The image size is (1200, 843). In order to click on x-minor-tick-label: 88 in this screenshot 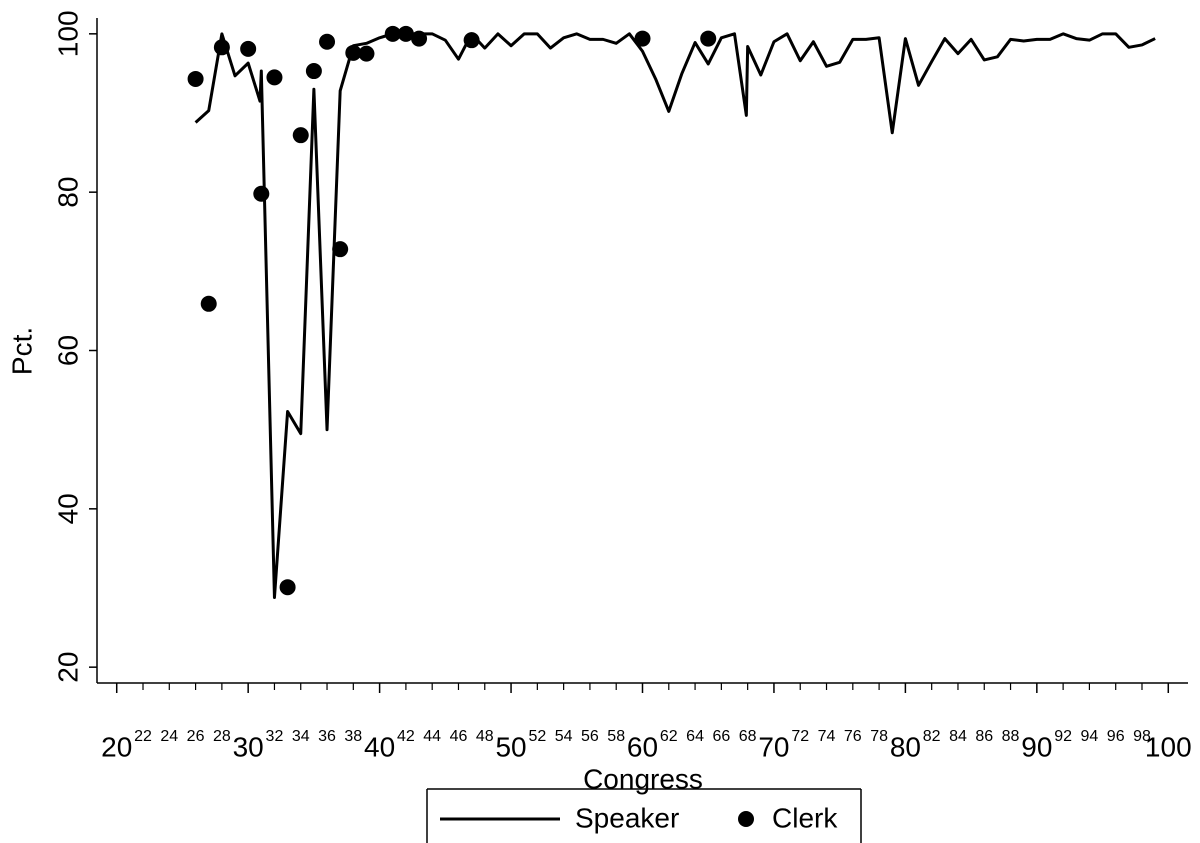, I will do `click(1011, 736)`.